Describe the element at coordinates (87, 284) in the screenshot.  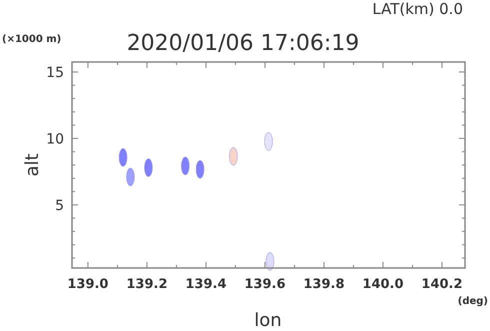
I see `x-tick-label: 139.0` at that location.